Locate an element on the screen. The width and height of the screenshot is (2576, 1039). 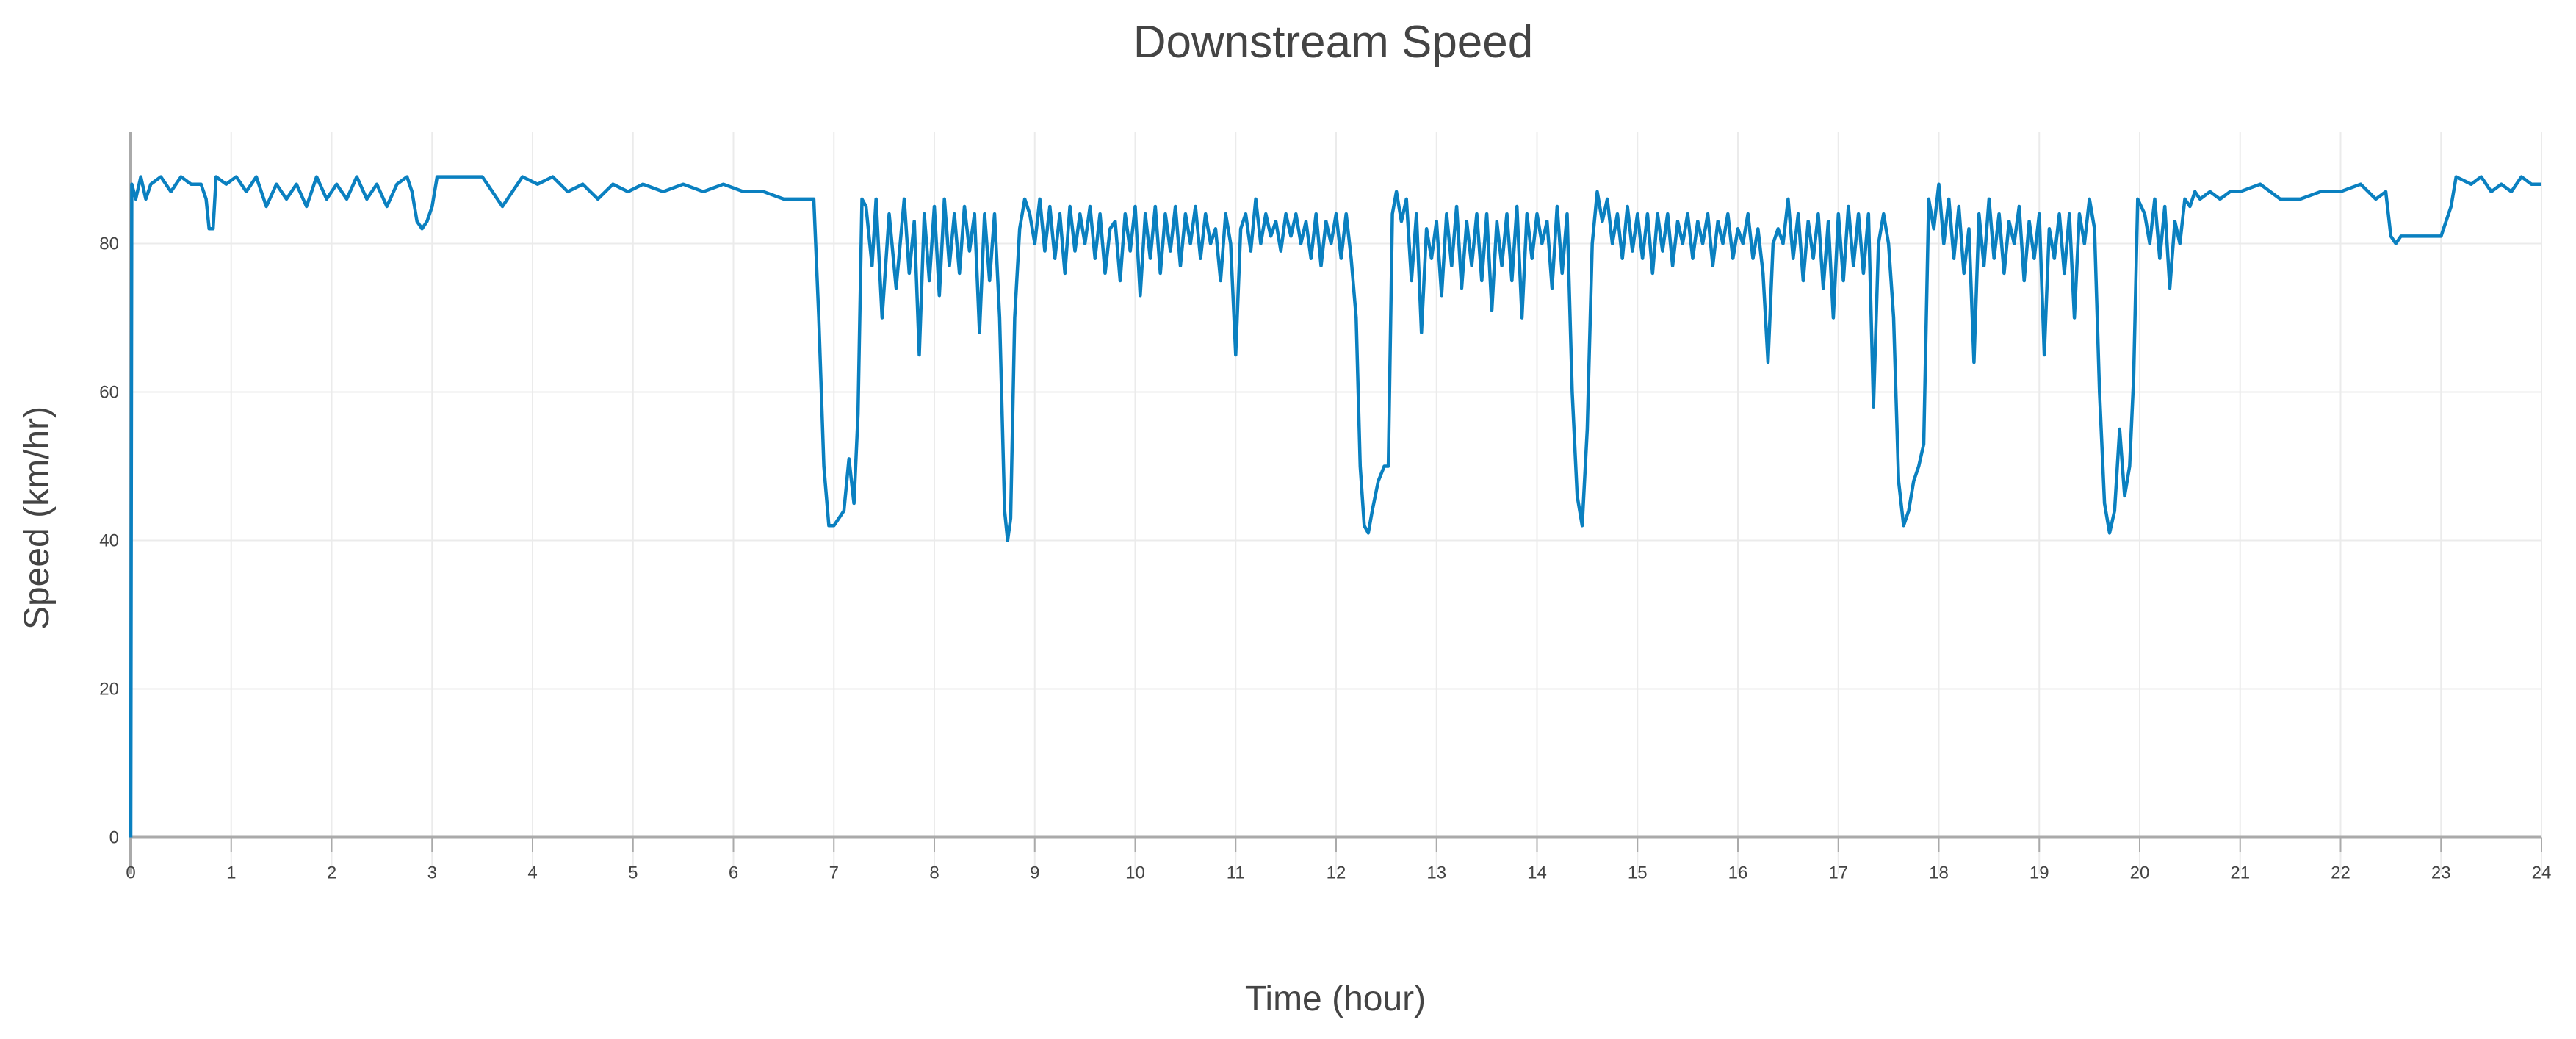
x-tick-label: 19 is located at coordinates (2040, 873).